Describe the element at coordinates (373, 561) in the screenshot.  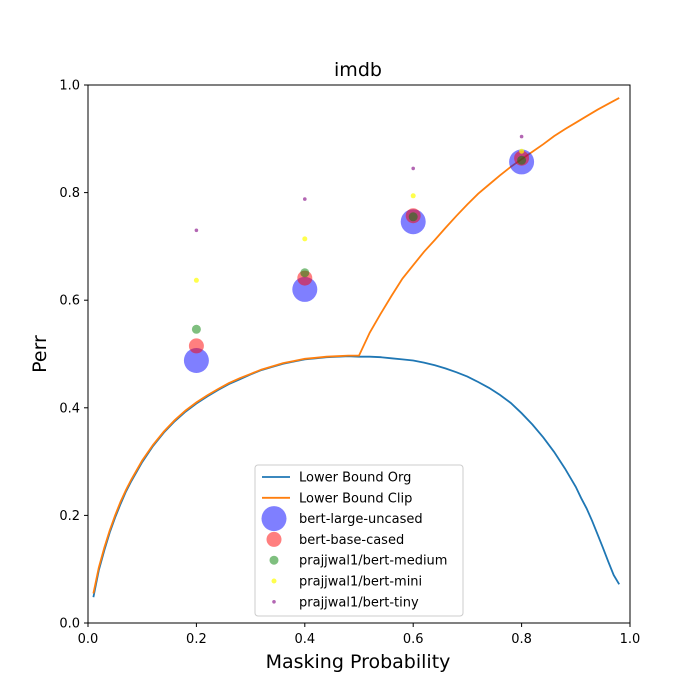
I see `legend-label-prajjwal1-bert-medium: prajjwal1/bert-medium` at that location.